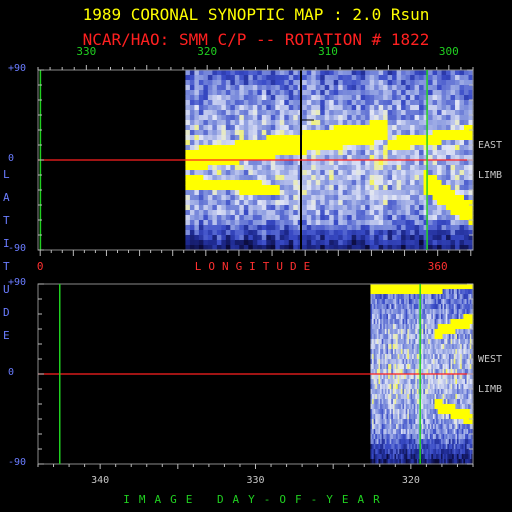 This screenshot has height=512, width=512. I want to click on latitude-axis-letter: I, so click(6, 243).